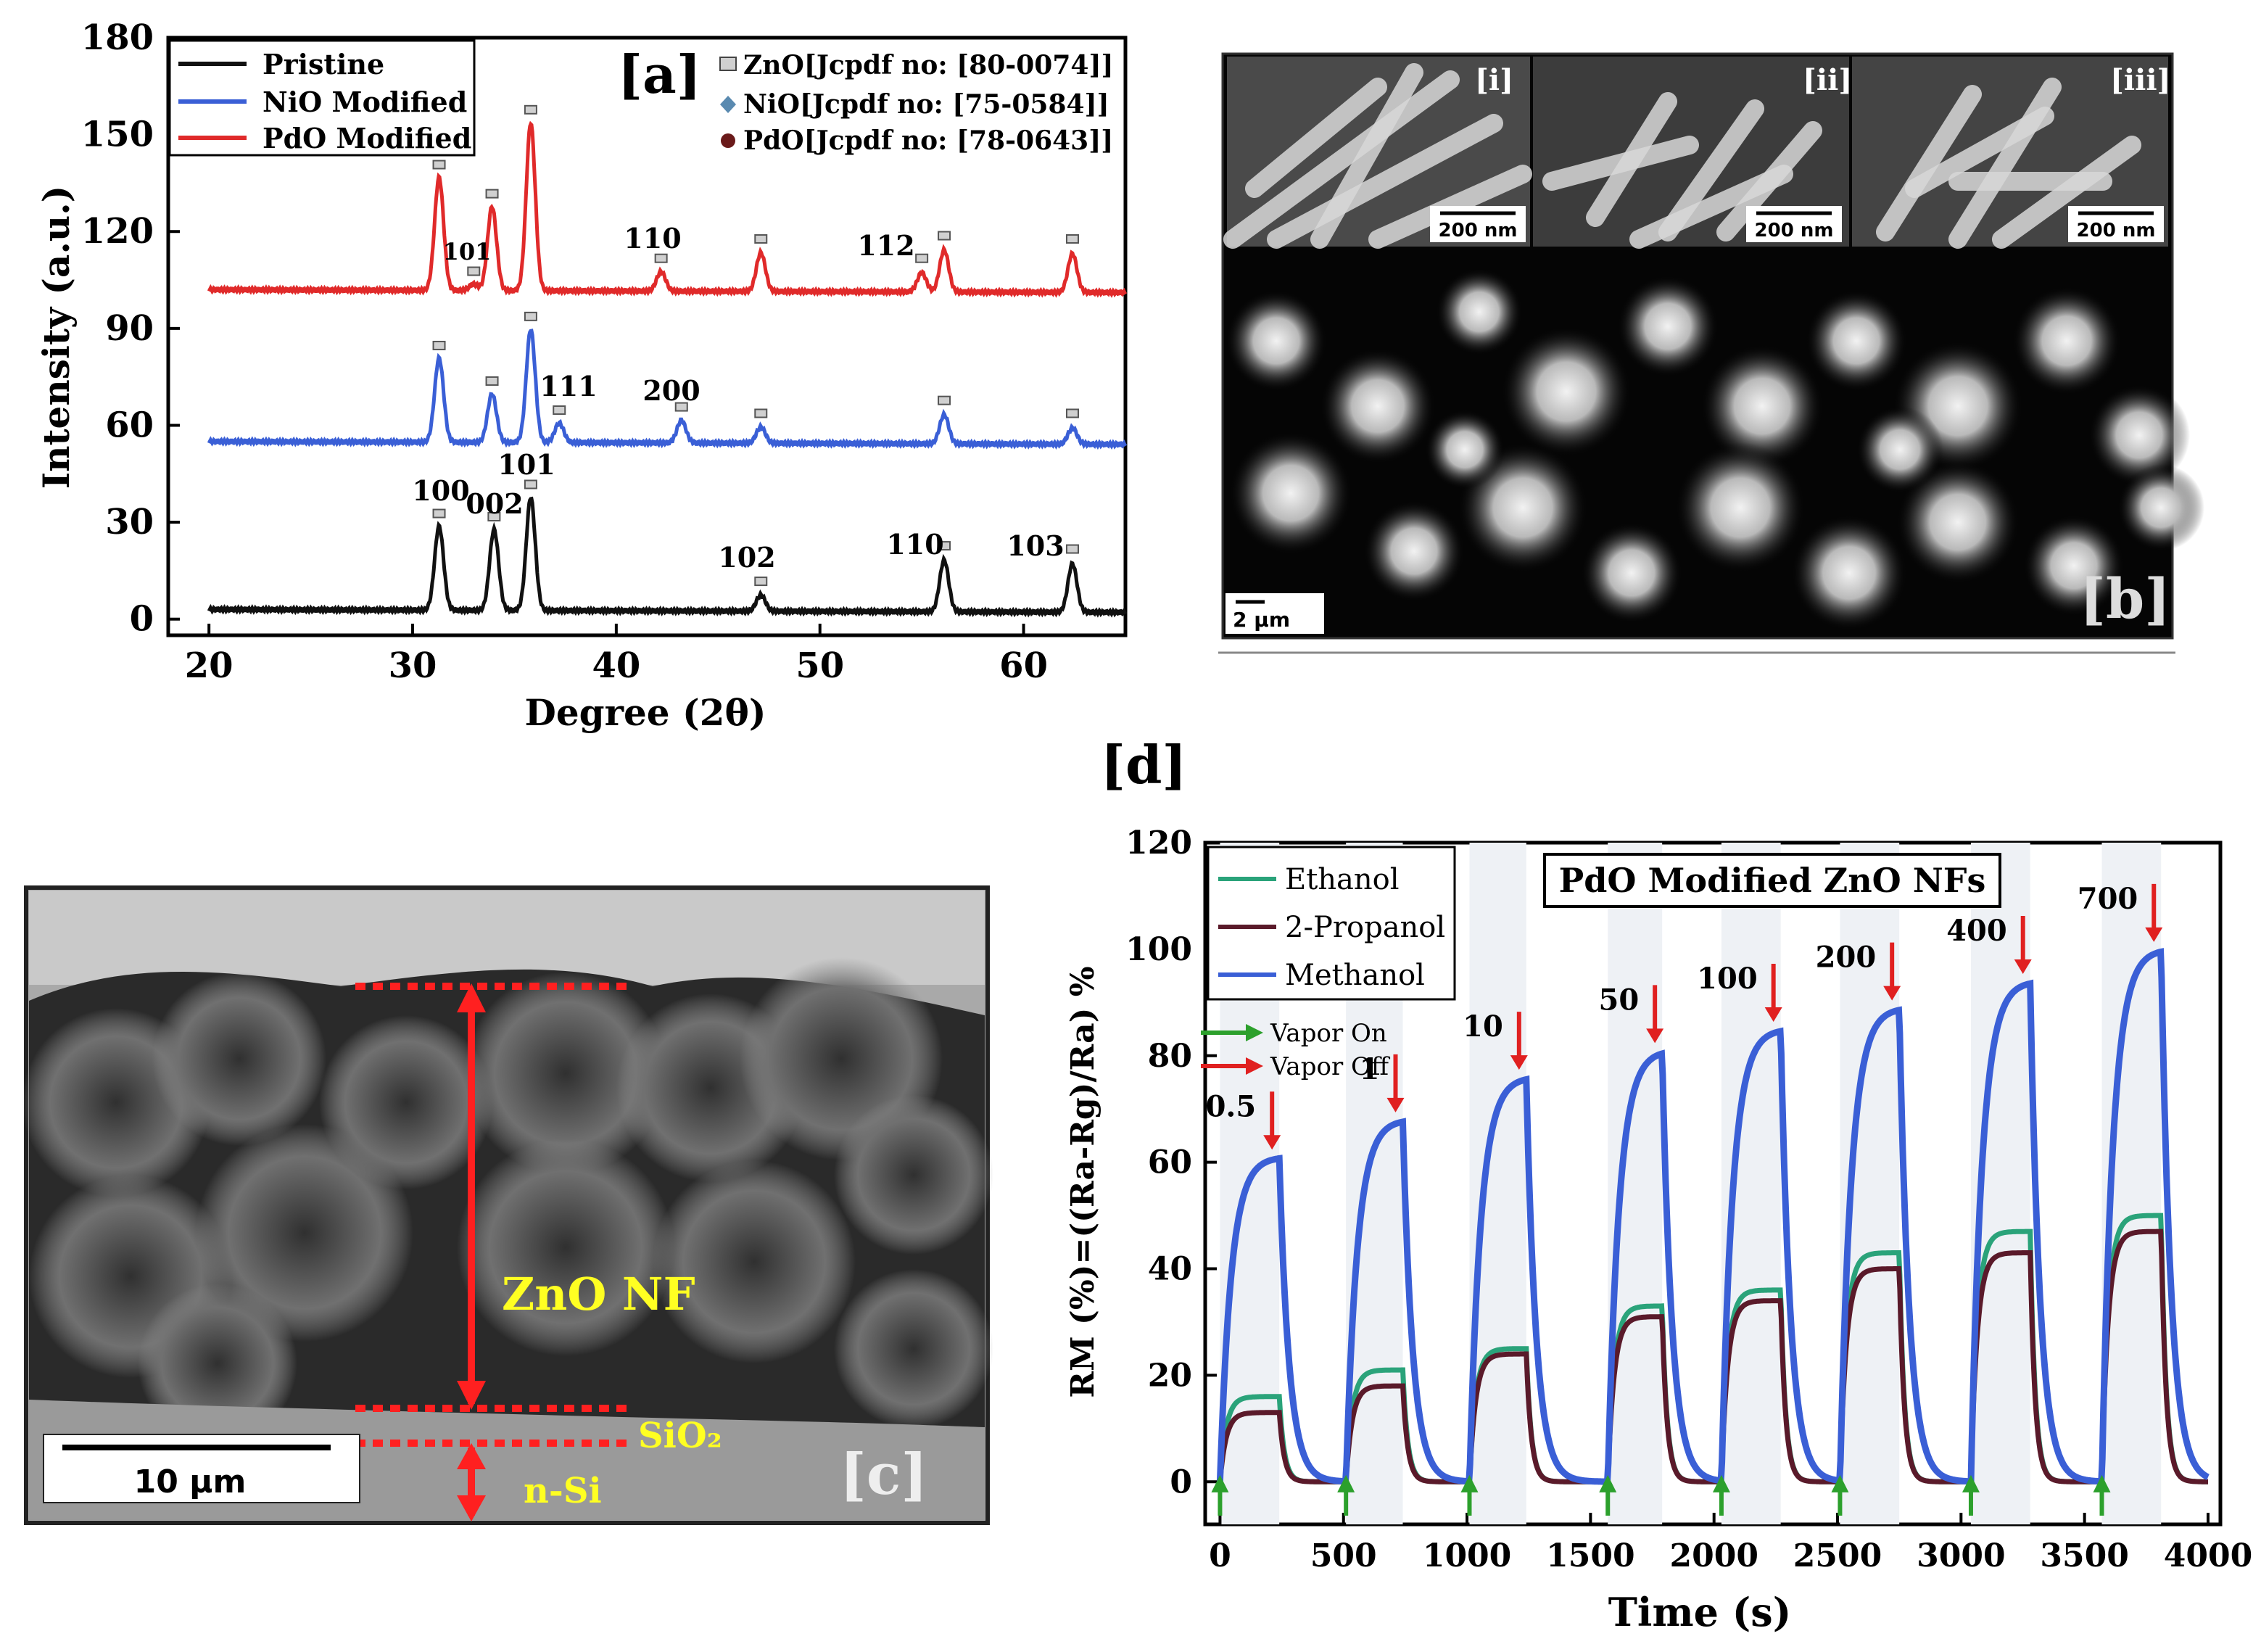 The width and height of the screenshot is (2261, 1652). I want to click on concentration-label: 100, so click(1727, 979).